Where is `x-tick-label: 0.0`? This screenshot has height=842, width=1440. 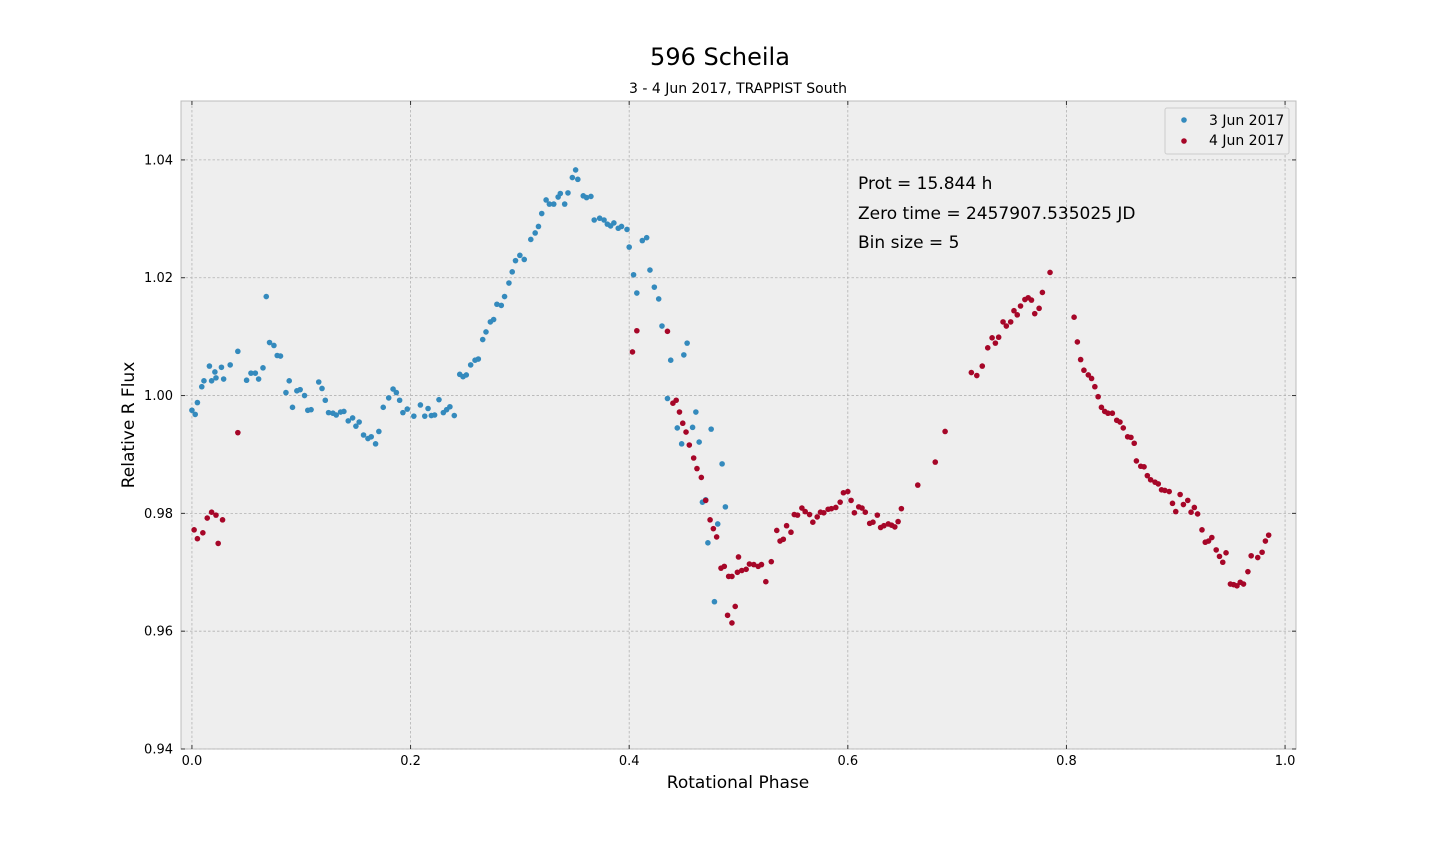 x-tick-label: 0.0 is located at coordinates (192, 761).